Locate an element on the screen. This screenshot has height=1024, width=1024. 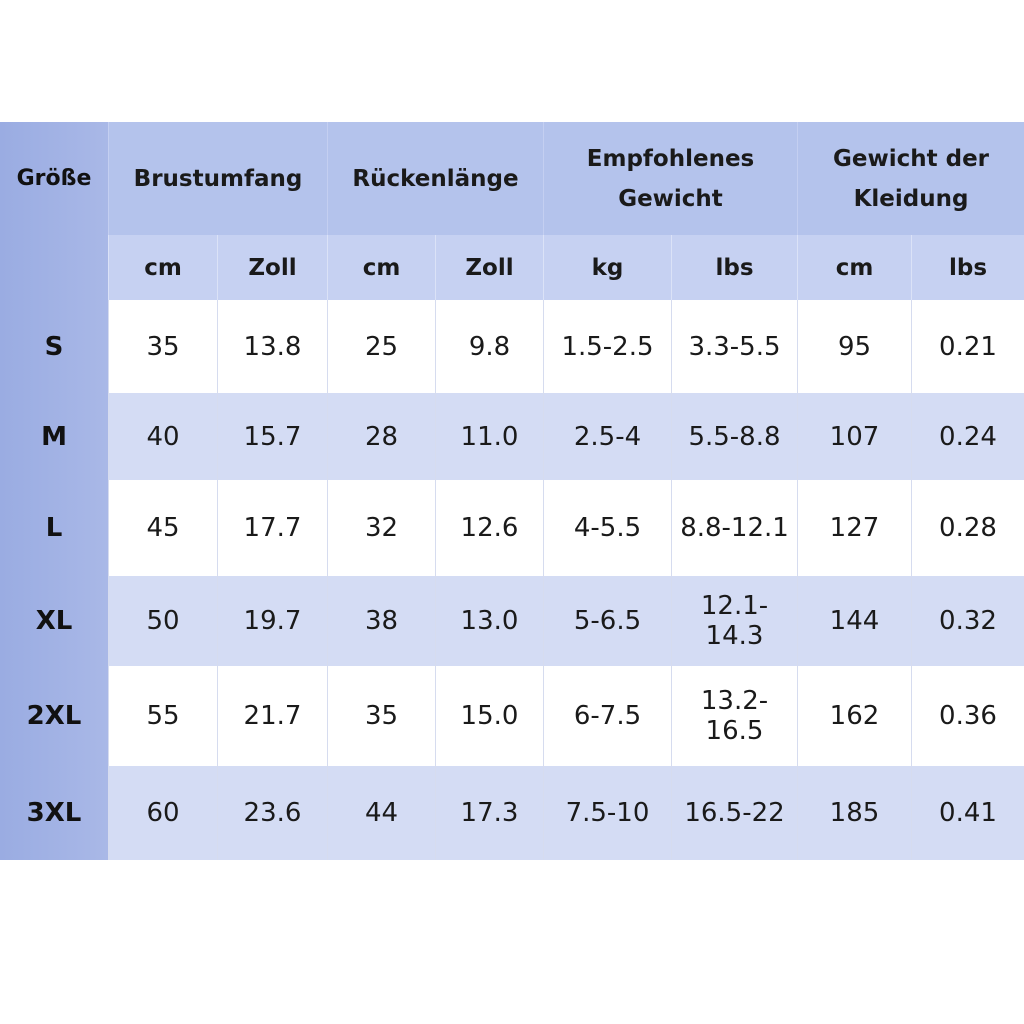
unit-header: kg is located at coordinates (607, 267).